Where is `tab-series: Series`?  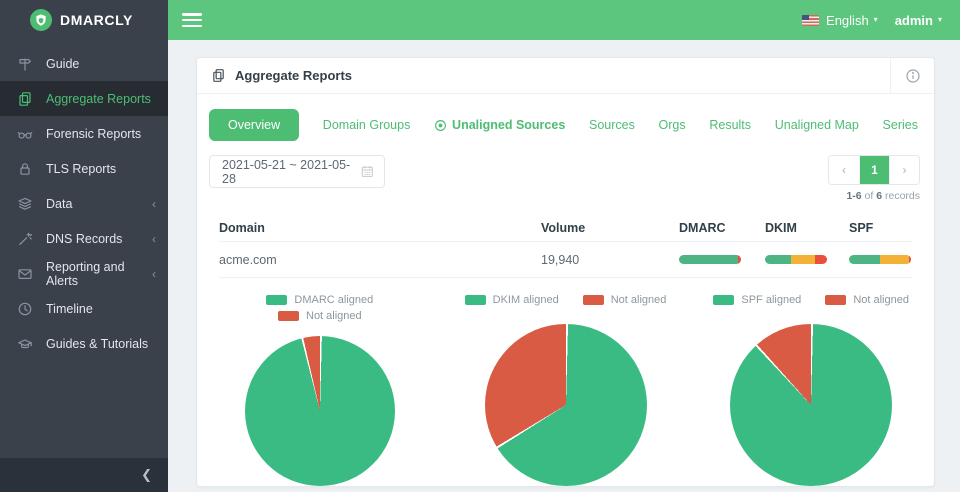
tab-series: Series is located at coordinates (900, 125).